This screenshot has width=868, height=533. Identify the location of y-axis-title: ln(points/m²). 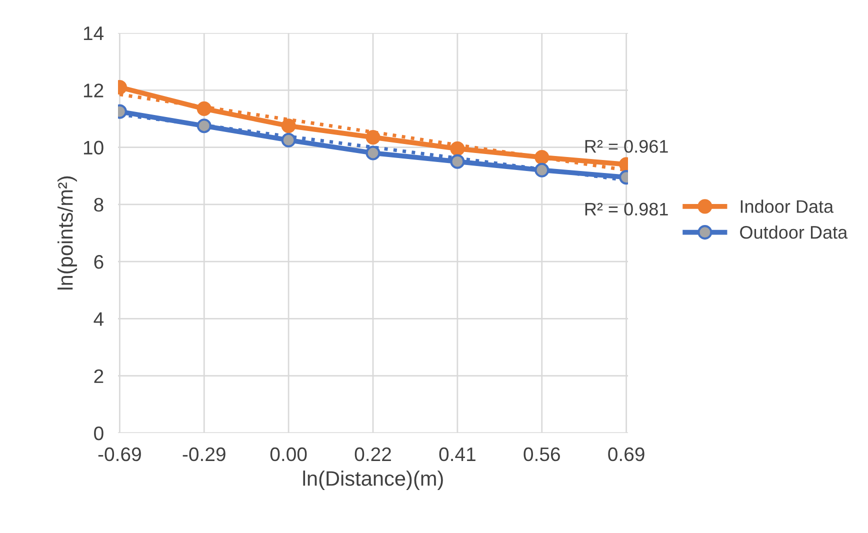
(67, 233).